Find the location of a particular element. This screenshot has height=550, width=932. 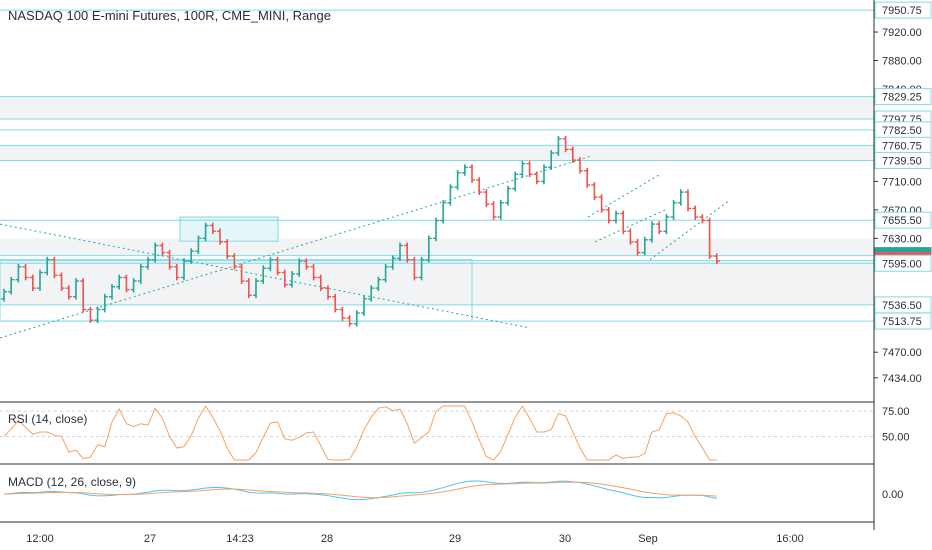

rsi-line is located at coordinates (360, 433).